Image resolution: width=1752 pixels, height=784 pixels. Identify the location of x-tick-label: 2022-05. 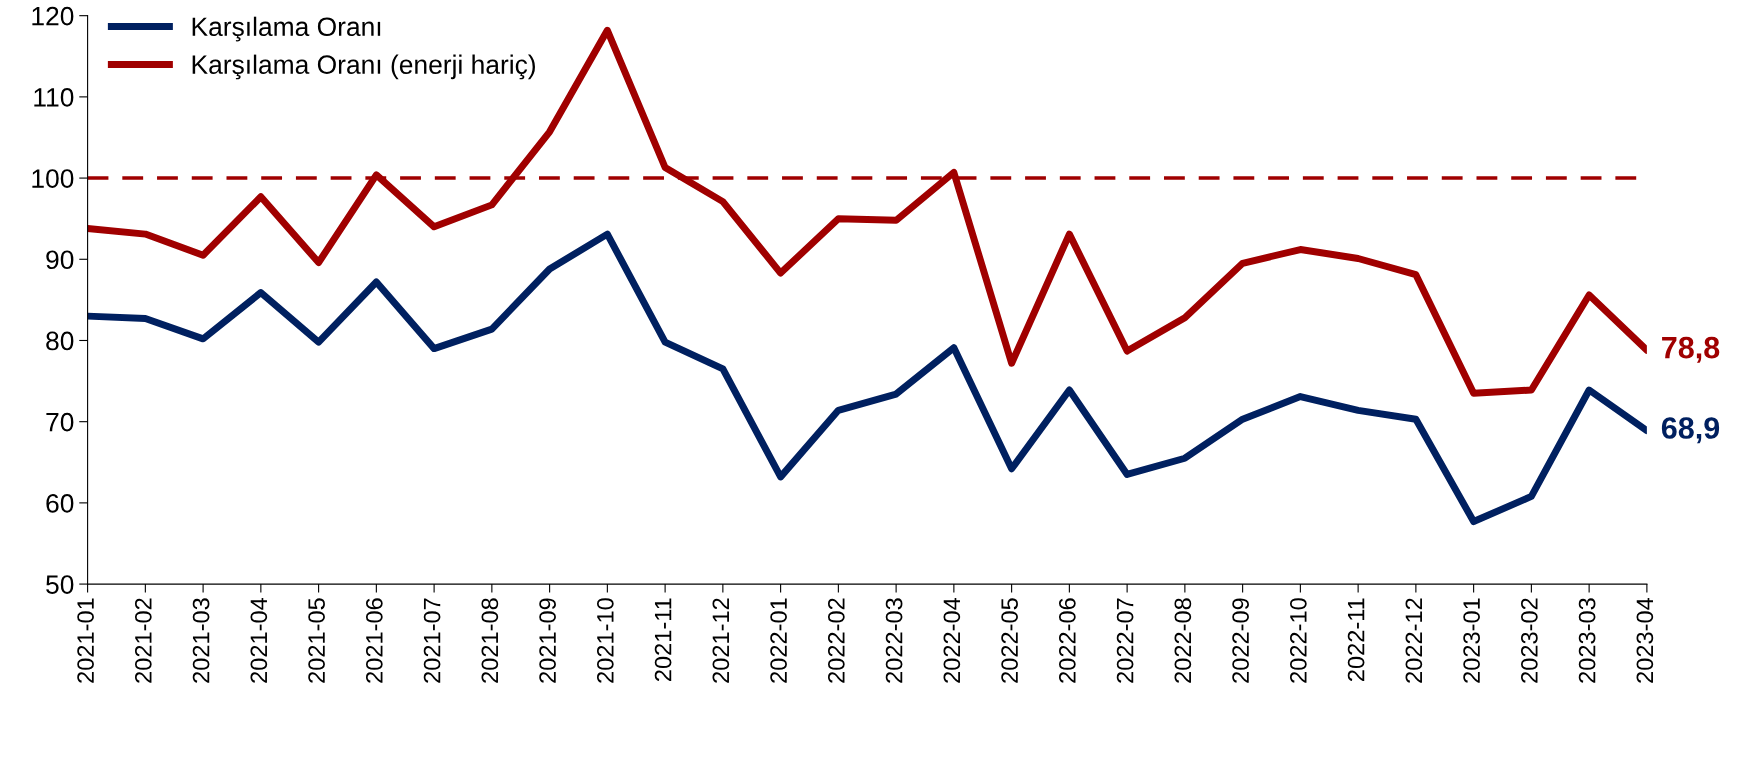
(1009, 640).